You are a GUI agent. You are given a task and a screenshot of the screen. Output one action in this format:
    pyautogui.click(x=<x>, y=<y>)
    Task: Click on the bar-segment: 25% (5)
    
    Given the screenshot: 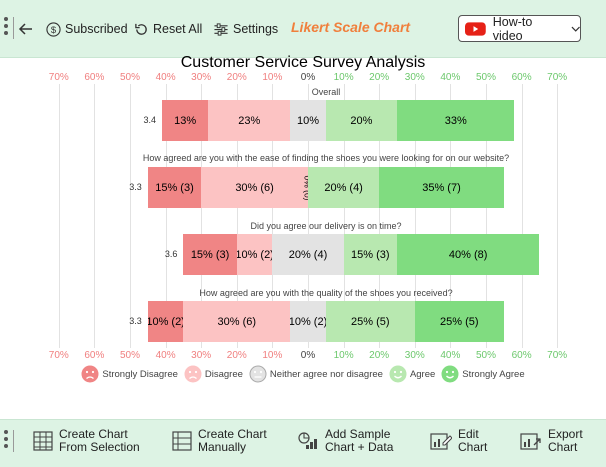 What is the action you would take?
    pyautogui.click(x=459, y=321)
    